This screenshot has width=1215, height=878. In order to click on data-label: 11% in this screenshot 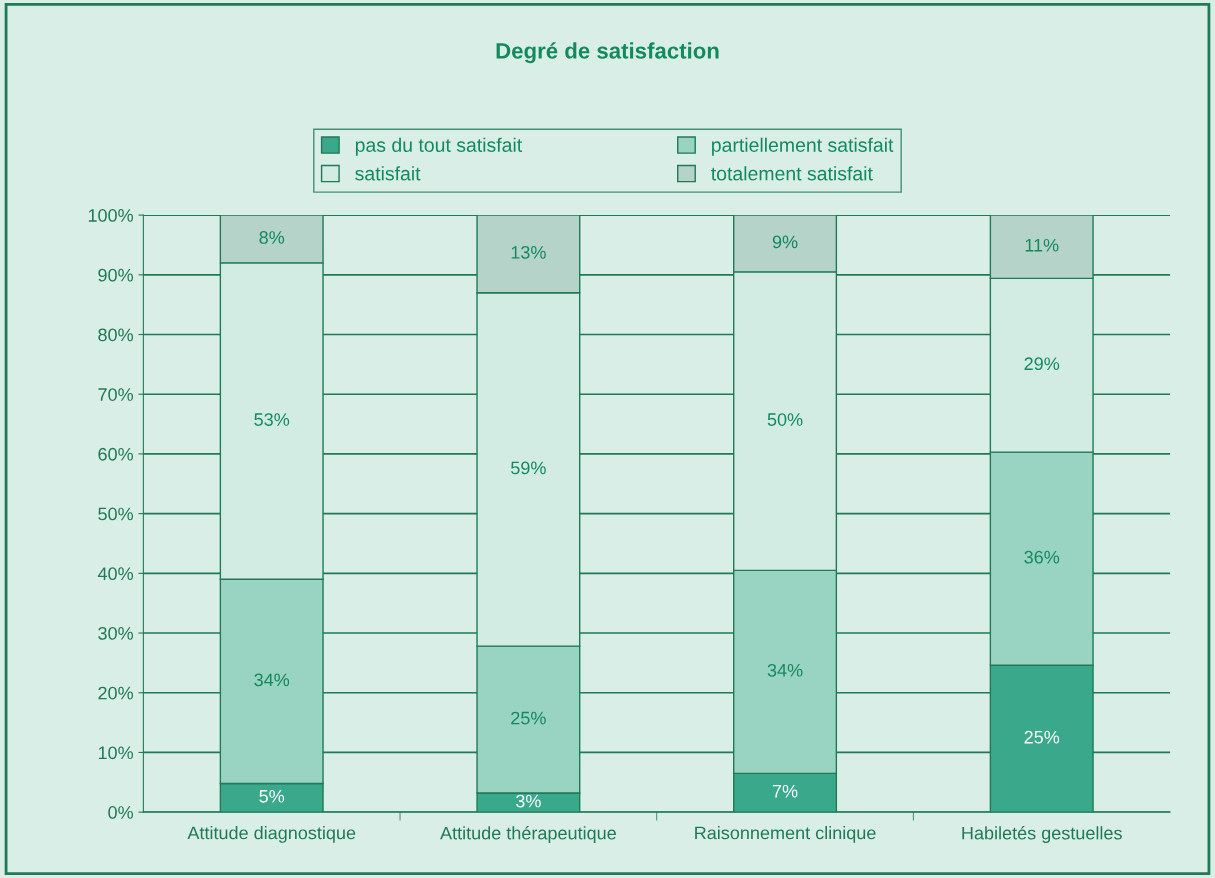, I will do `click(1042, 245)`.